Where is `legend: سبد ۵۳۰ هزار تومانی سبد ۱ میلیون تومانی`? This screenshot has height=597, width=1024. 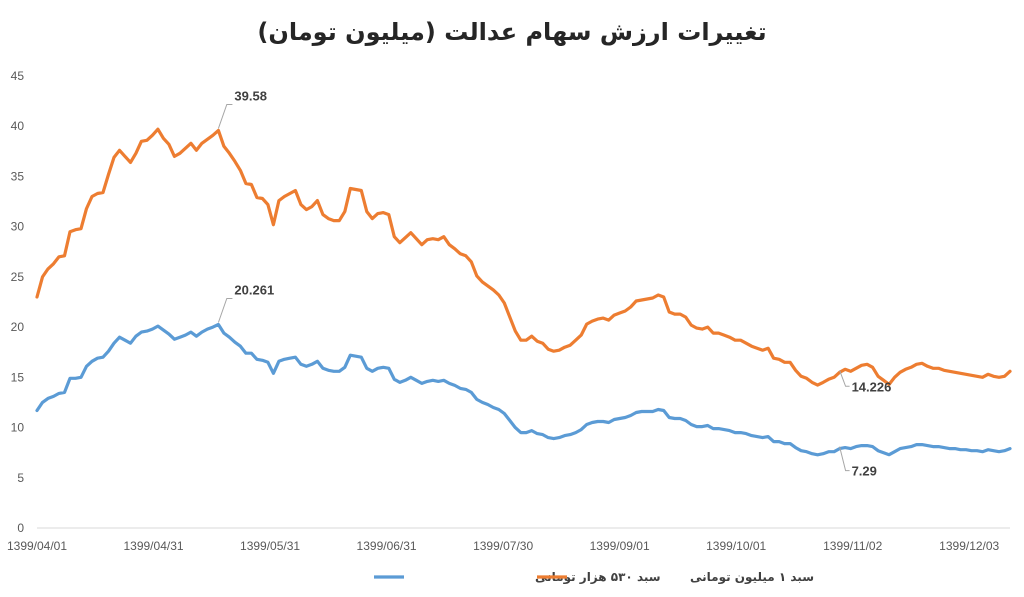 legend: سبد ۵۳۰ هزار تومانی سبد ۱ میلیون تومانی is located at coordinates (594, 577).